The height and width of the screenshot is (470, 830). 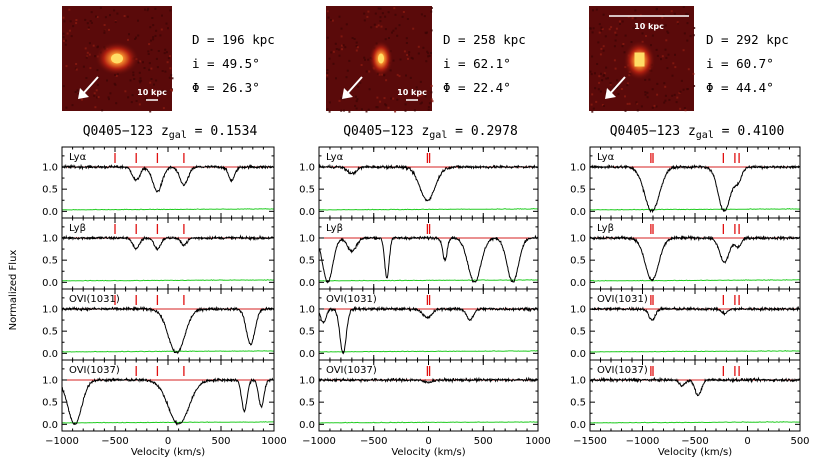 I want to click on galaxy-param-1: D = 258 kpc, so click(x=484, y=39).